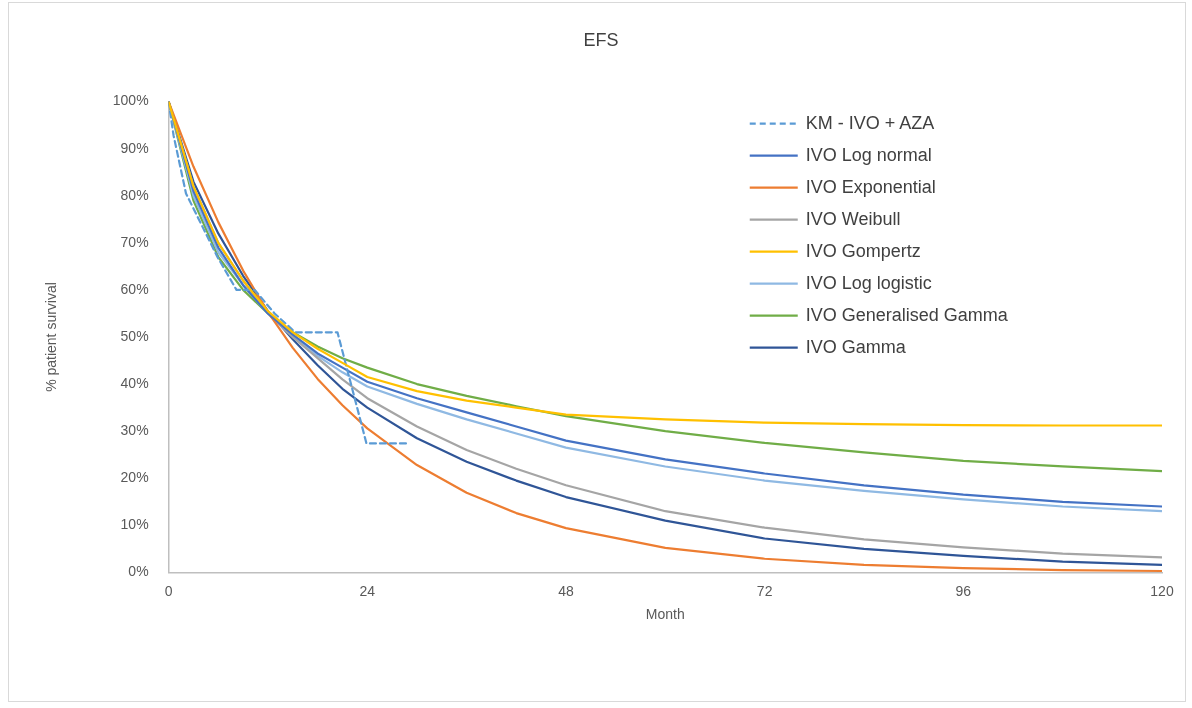 This screenshot has height=708, width=1192. Describe the element at coordinates (134, 382) in the screenshot. I see `y-tick-label: 40%` at that location.